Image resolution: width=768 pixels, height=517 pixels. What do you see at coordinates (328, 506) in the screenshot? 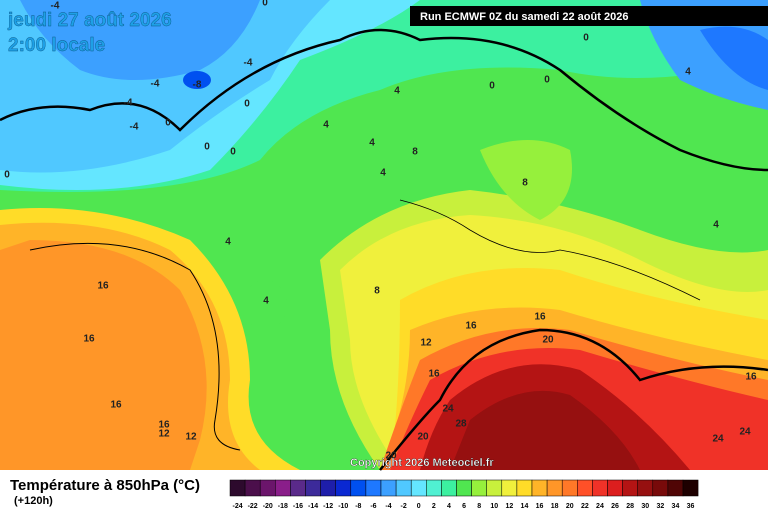
I see `scale-label: -12` at bounding box center [328, 506].